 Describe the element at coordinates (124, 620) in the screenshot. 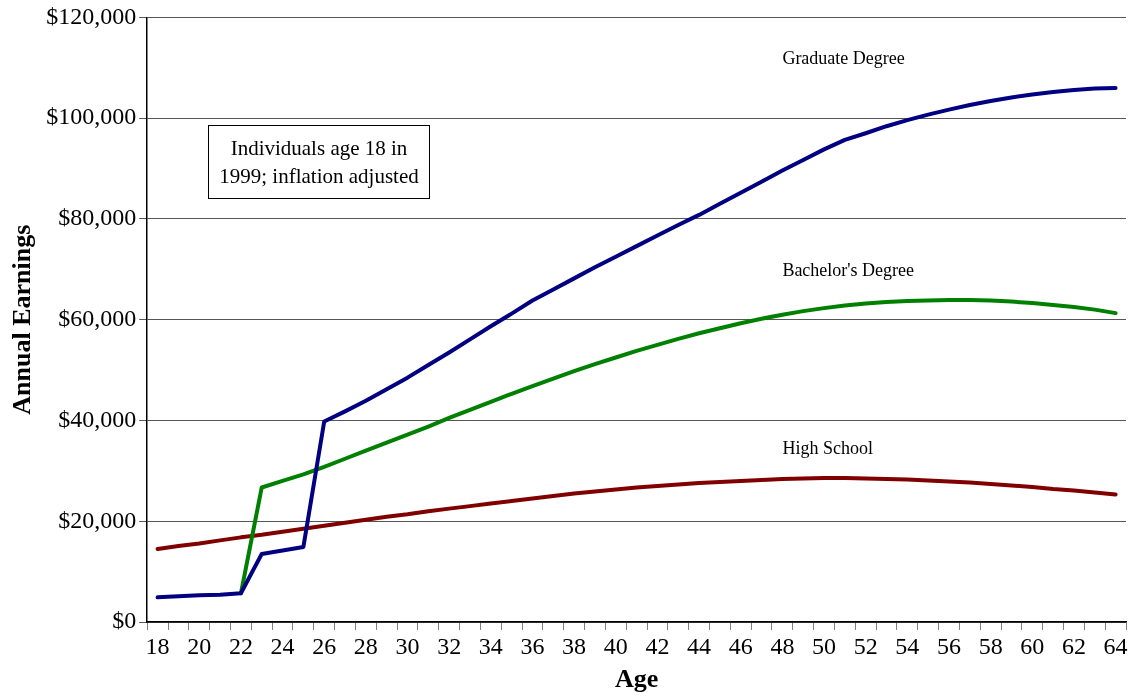

I see `y-tick-label: $0` at that location.